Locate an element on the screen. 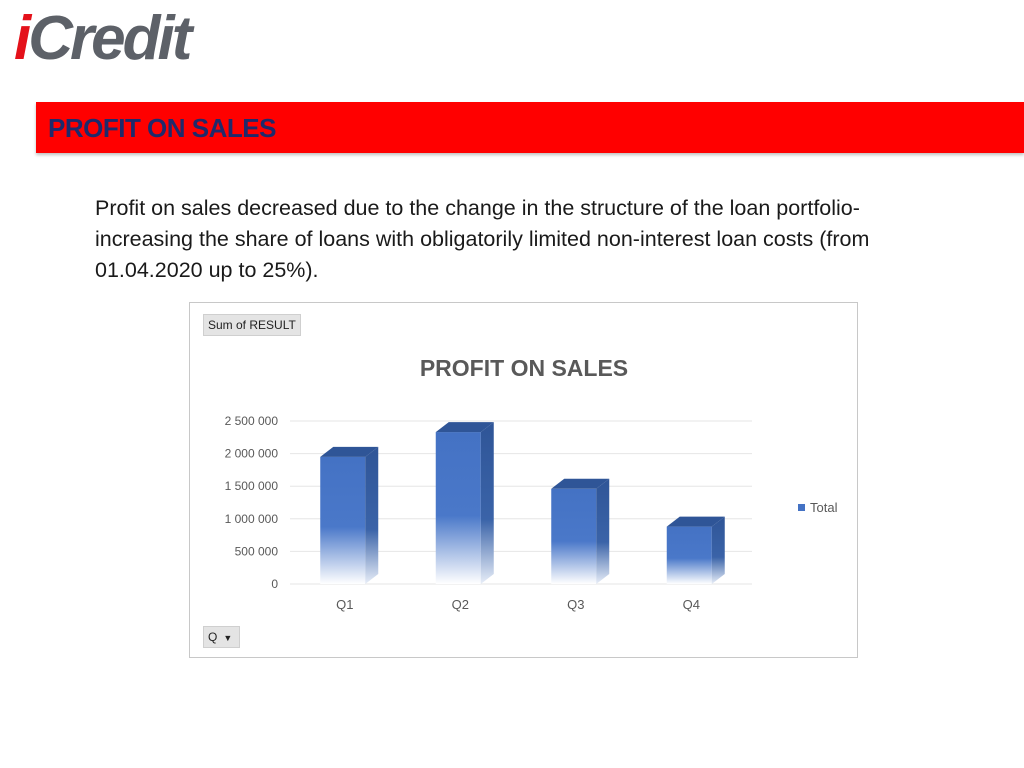 This screenshot has width=1024, height=768. bar-q1 is located at coordinates (349, 515).